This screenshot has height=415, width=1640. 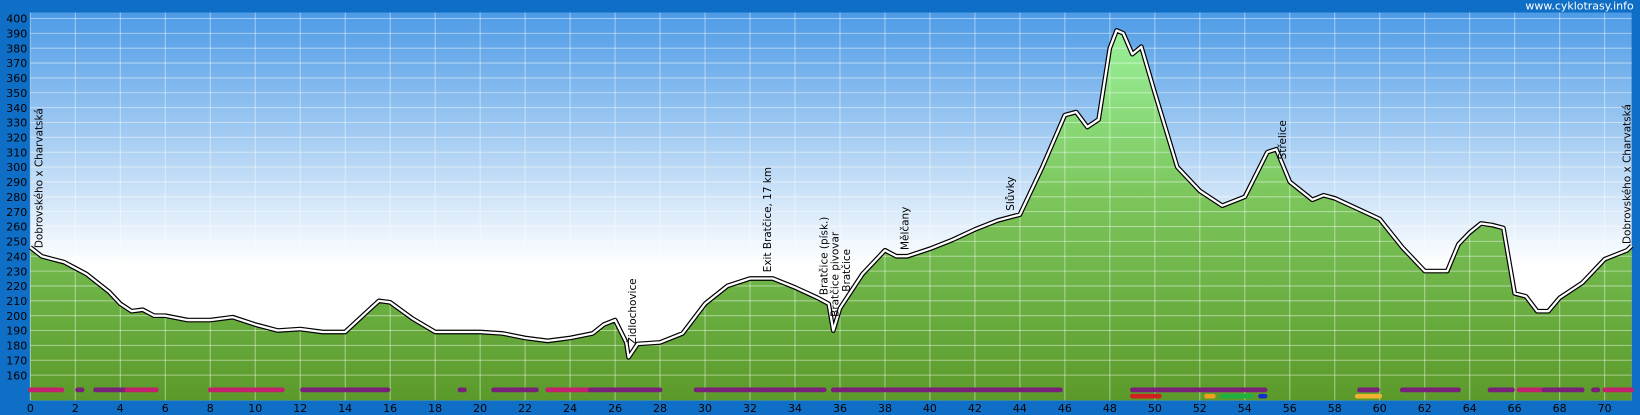 I want to click on y-tick-label: 230, so click(x=16, y=271).